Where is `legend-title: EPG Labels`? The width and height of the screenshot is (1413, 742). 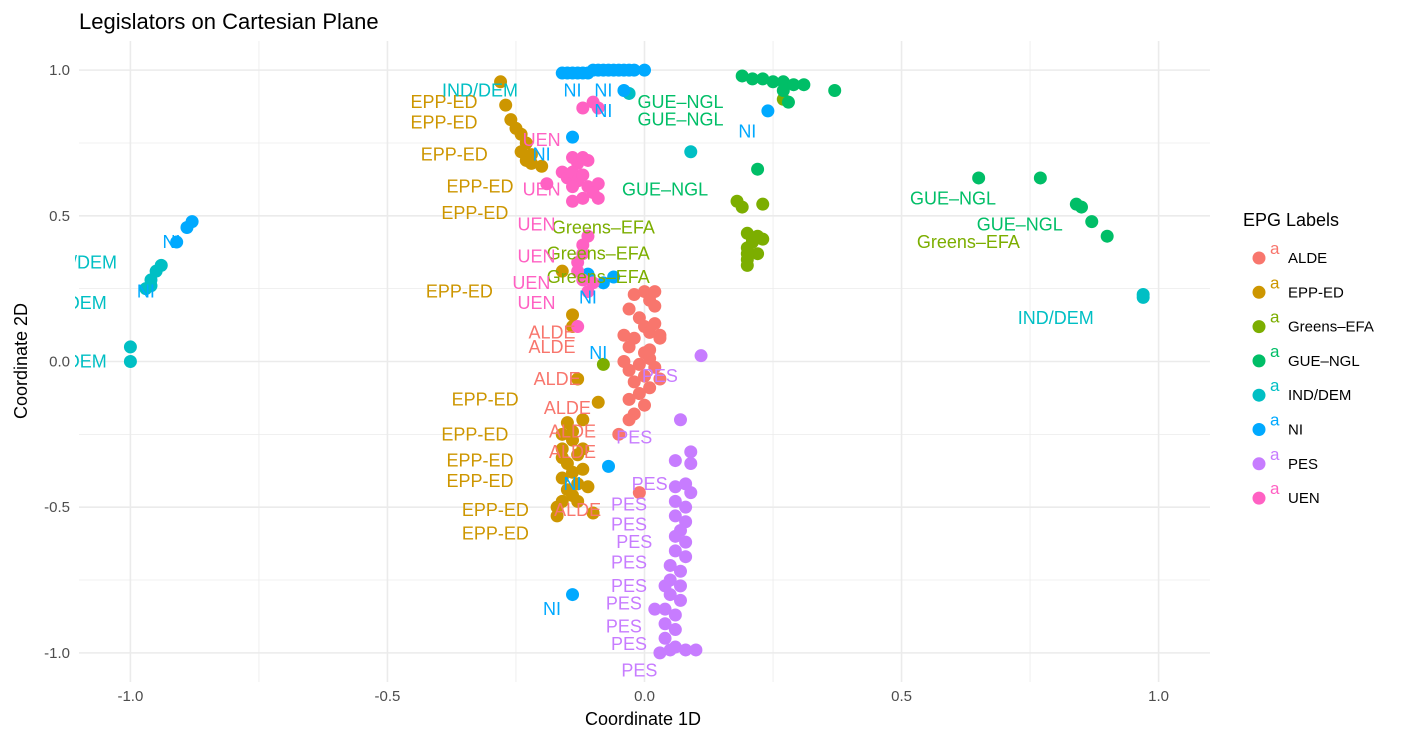 legend-title: EPG Labels is located at coordinates (1291, 220).